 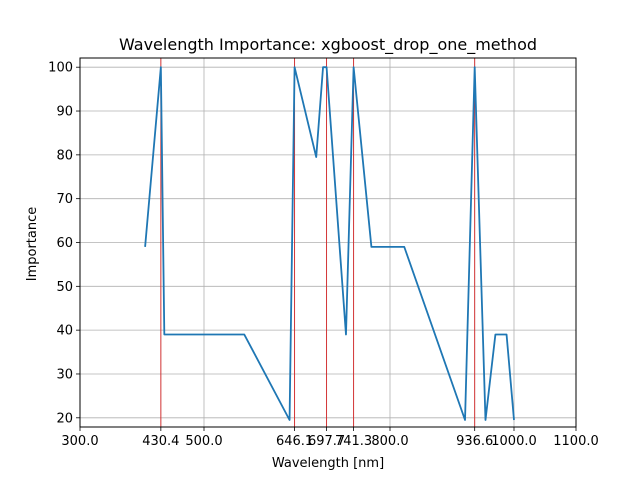 I want to click on x-tick-label: 936.6, so click(x=474, y=441).